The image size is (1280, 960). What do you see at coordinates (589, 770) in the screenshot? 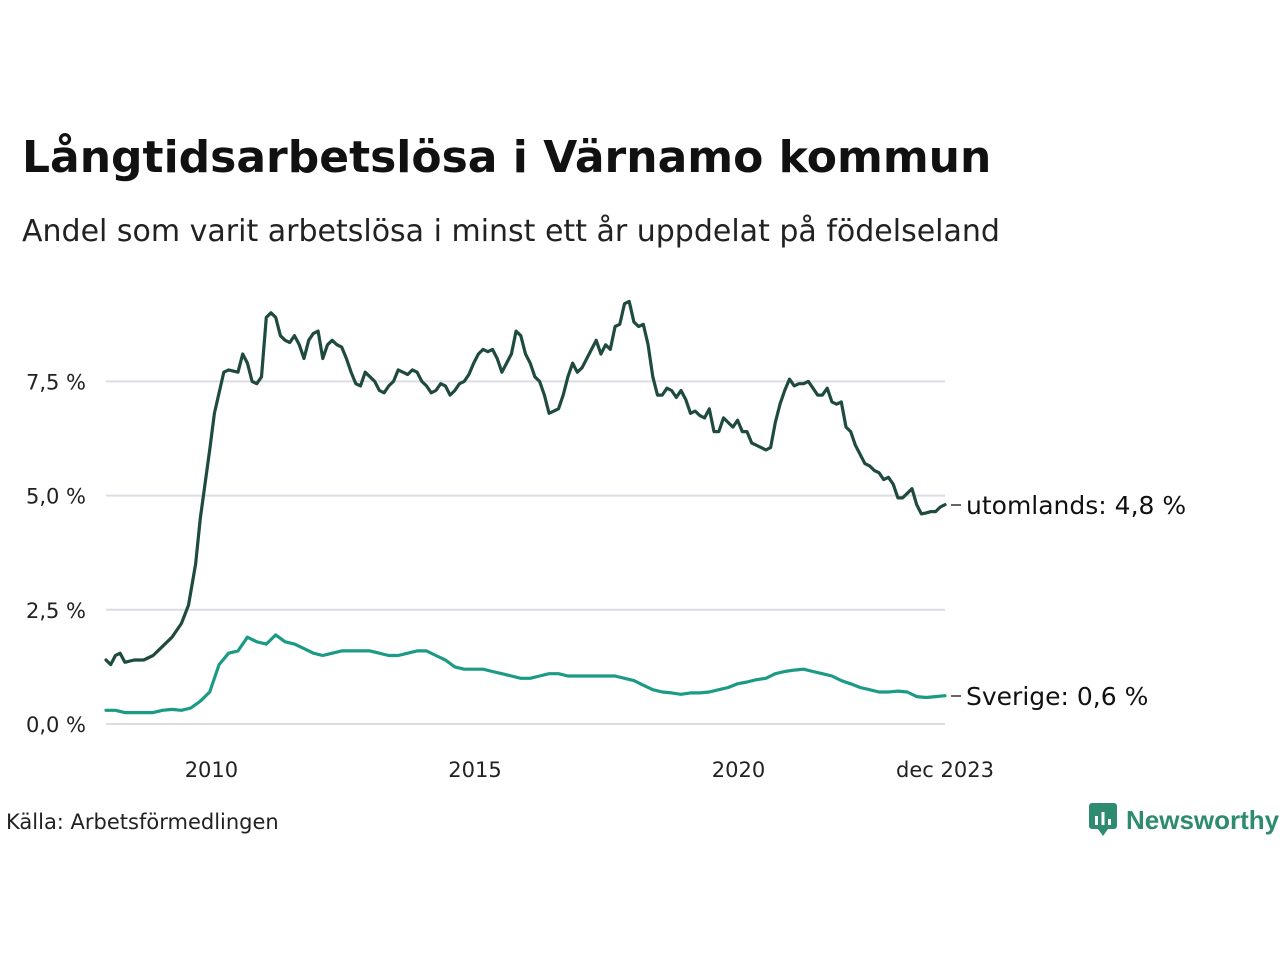
I see `x-axis-ticks: 2010 2015 2020 dec 2023` at bounding box center [589, 770].